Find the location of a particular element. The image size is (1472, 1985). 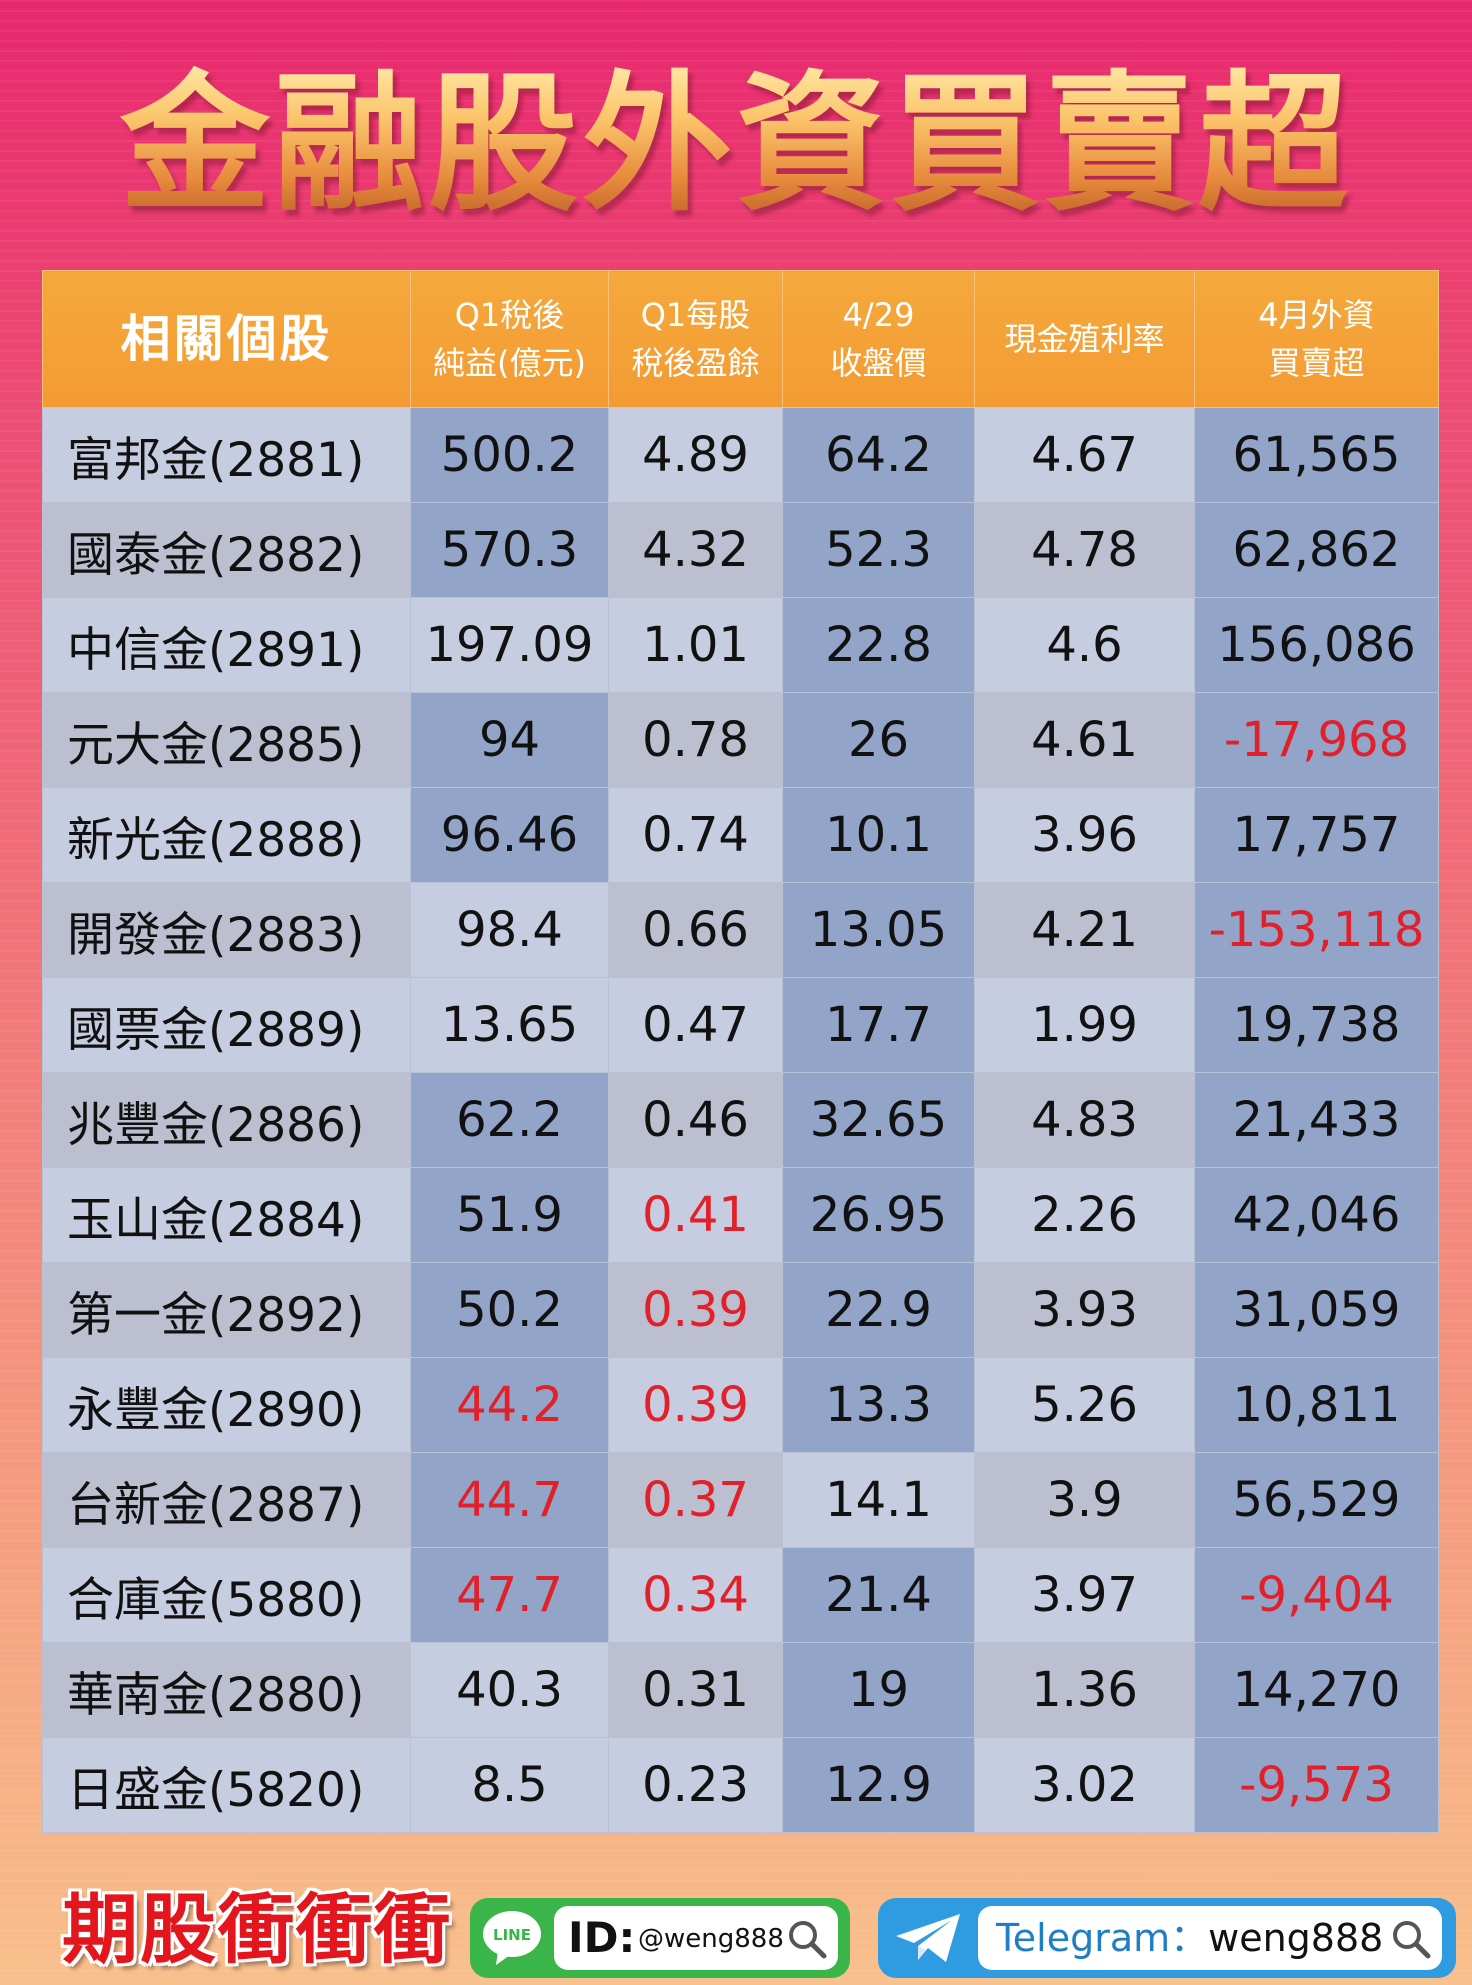

telegram-contact-box: Telegram：weng888 is located at coordinates (1167, 1938).